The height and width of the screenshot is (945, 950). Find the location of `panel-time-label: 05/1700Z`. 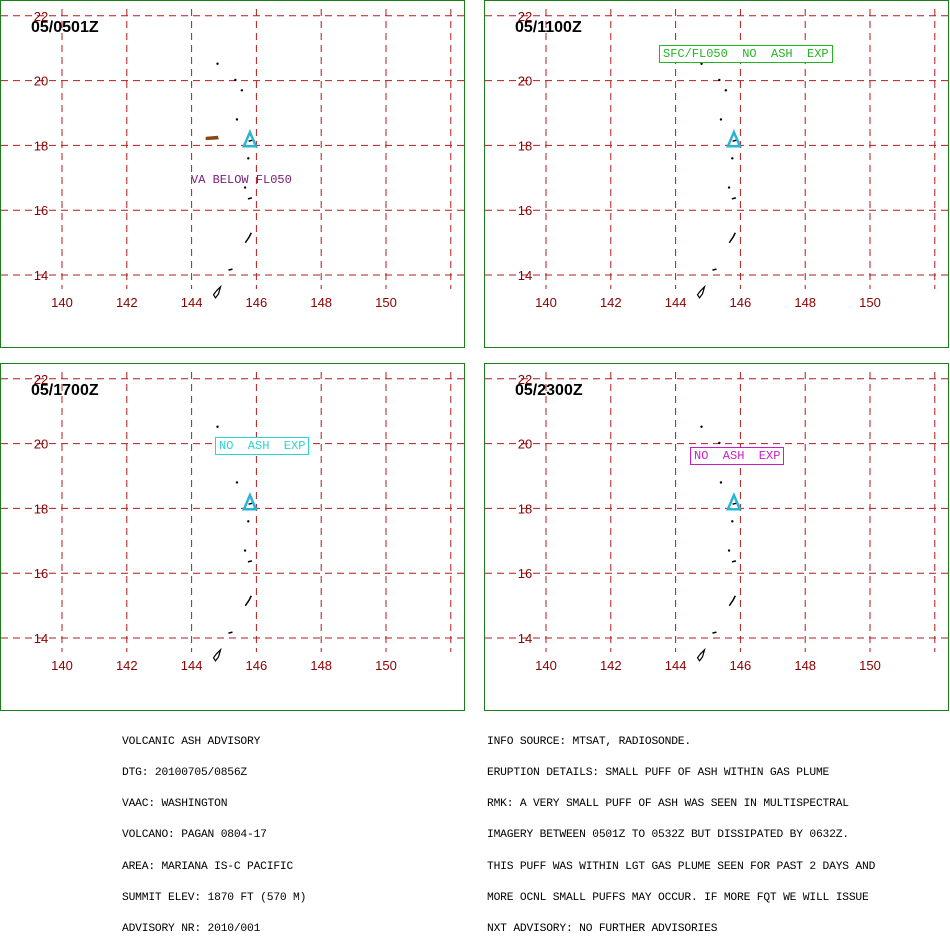

panel-time-label: 05/1700Z is located at coordinates (65, 390).